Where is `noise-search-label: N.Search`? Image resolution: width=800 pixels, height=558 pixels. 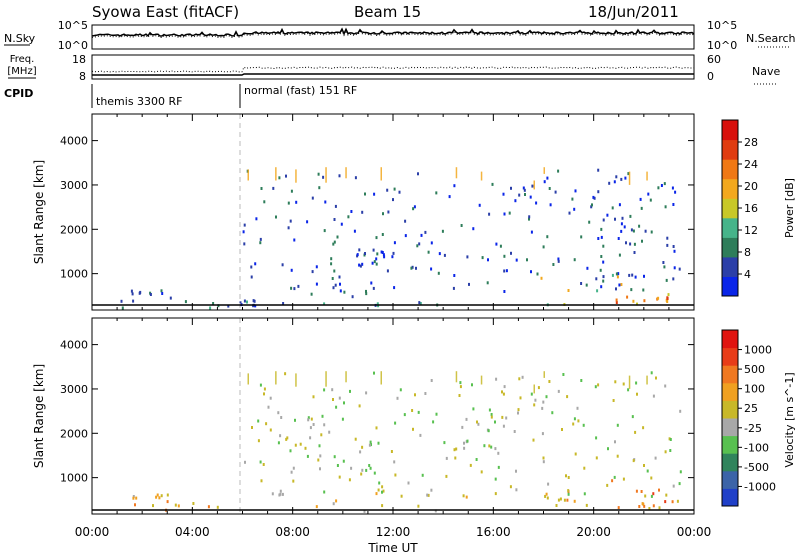 noise-search-label: N.Search is located at coordinates (771, 38).